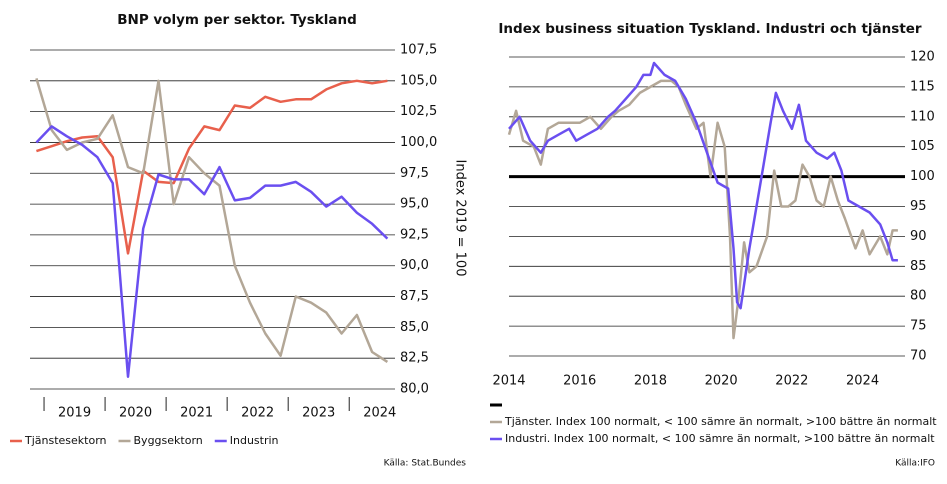 Image resolution: width=947 pixels, height=484 pixels. I want to click on y-tick-label: 97,5, so click(414, 173).